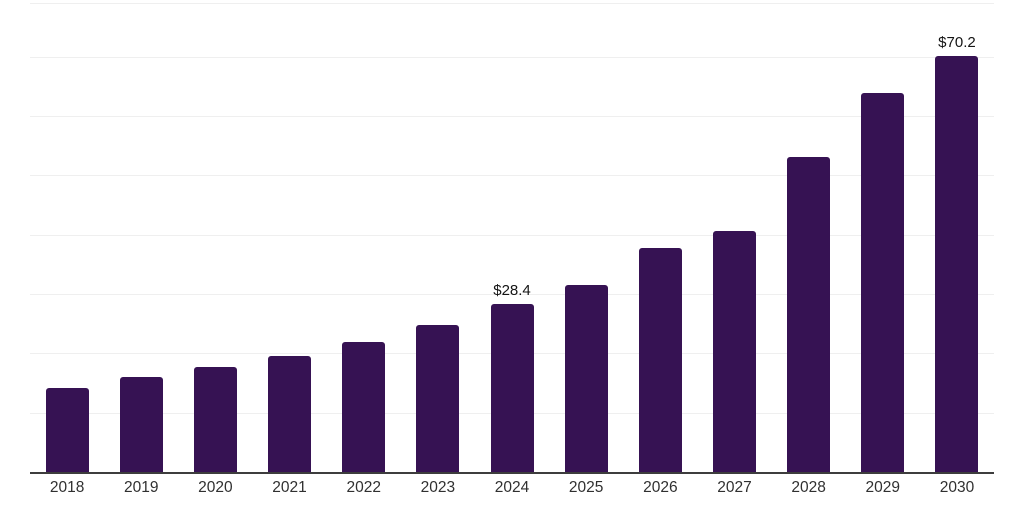 Image resolution: width=1024 pixels, height=512 pixels. What do you see at coordinates (141, 487) in the screenshot?
I see `x-tick-2019: 2019` at bounding box center [141, 487].